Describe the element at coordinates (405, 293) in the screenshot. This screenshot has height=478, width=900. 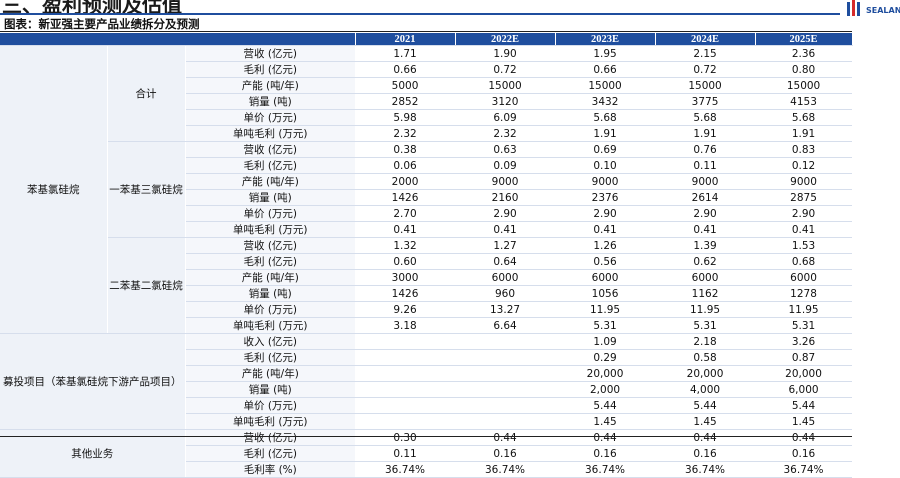
I see `value-cell: 1426` at that location.